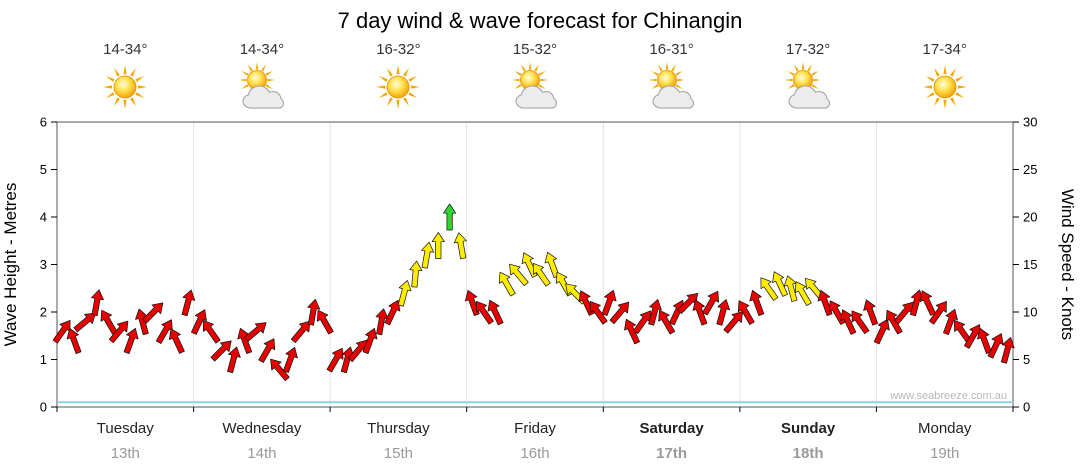 The height and width of the screenshot is (475, 1080). Describe the element at coordinates (1030, 264) in the screenshot. I see `right-tick-label: 15` at that location.